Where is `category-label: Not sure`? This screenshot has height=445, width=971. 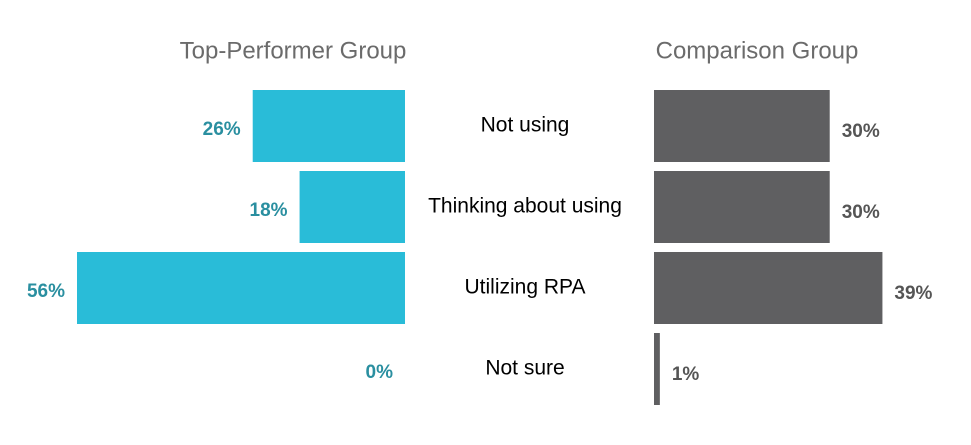 category-label: Not sure is located at coordinates (524, 368).